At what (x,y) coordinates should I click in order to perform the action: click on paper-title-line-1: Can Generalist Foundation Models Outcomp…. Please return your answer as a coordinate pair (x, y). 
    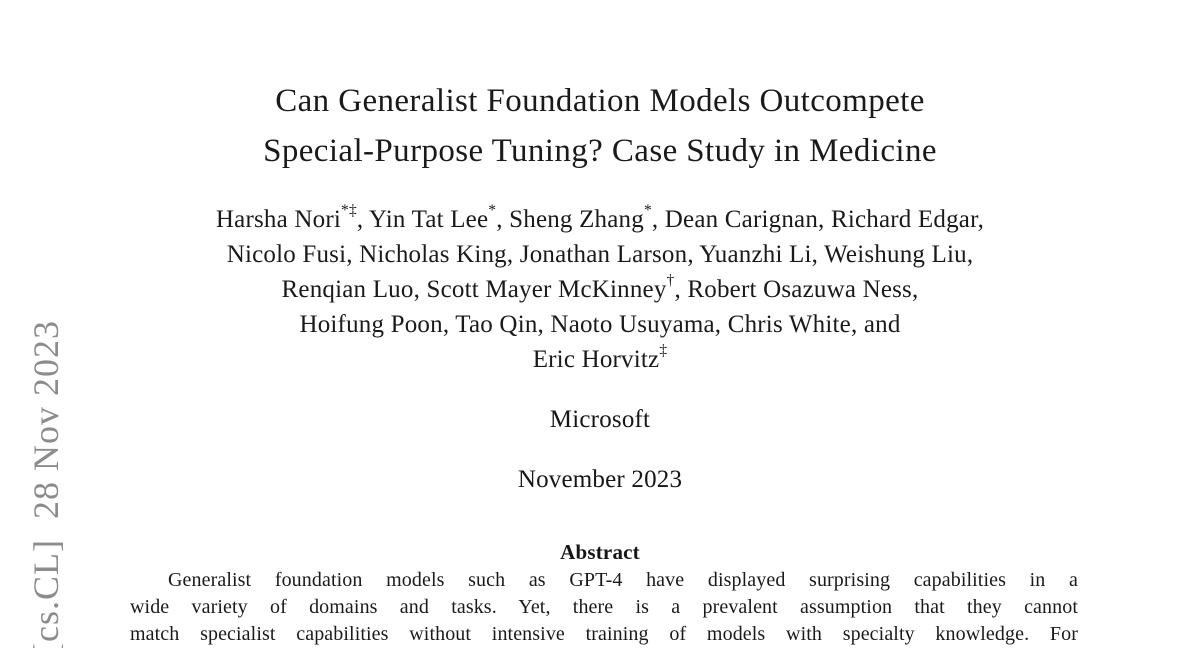
    Looking at the image, I should click on (600, 101).